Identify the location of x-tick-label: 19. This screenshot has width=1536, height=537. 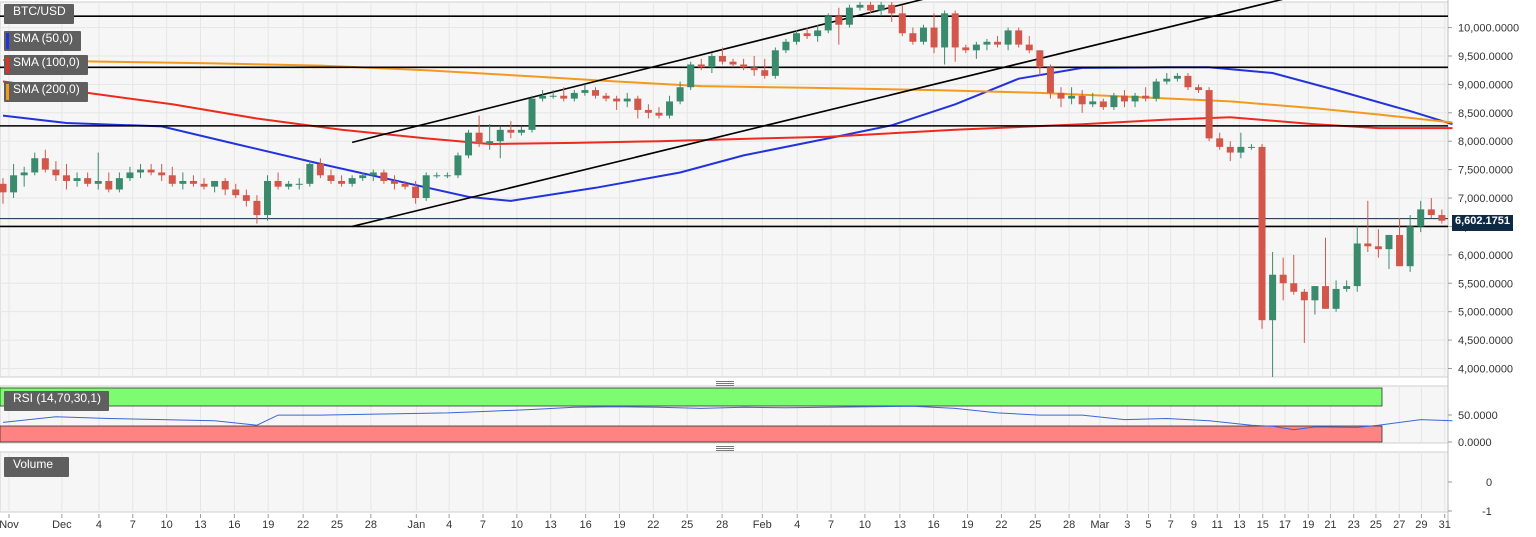
(1308, 525).